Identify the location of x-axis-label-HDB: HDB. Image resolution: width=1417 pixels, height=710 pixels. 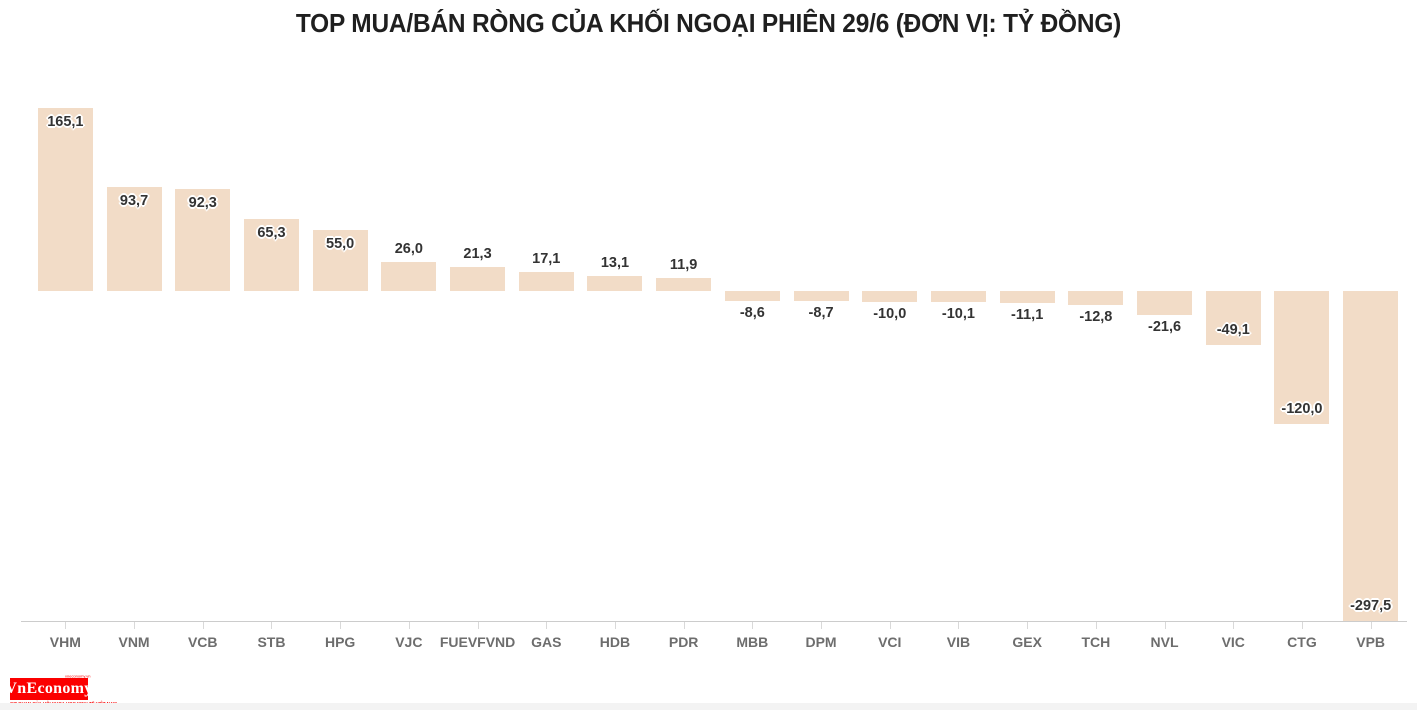
(615, 642).